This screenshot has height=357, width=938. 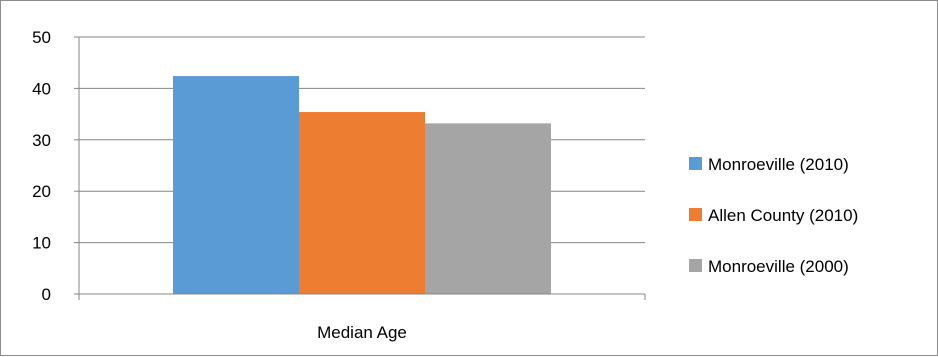 What do you see at coordinates (41, 88) in the screenshot?
I see `y-tick-label: 40` at bounding box center [41, 88].